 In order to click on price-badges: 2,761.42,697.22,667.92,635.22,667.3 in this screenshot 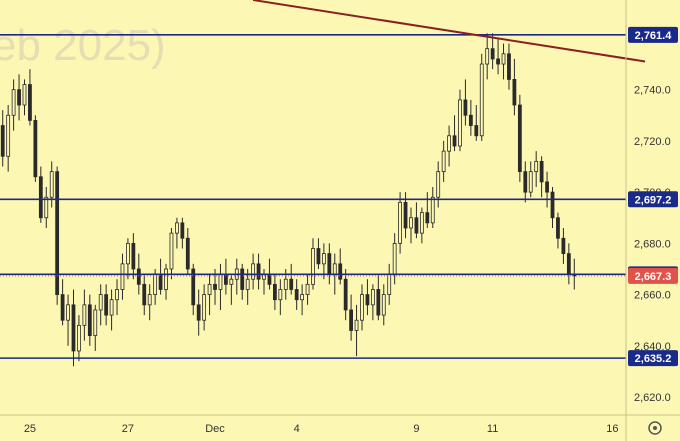, I will do `click(653, 196)`.